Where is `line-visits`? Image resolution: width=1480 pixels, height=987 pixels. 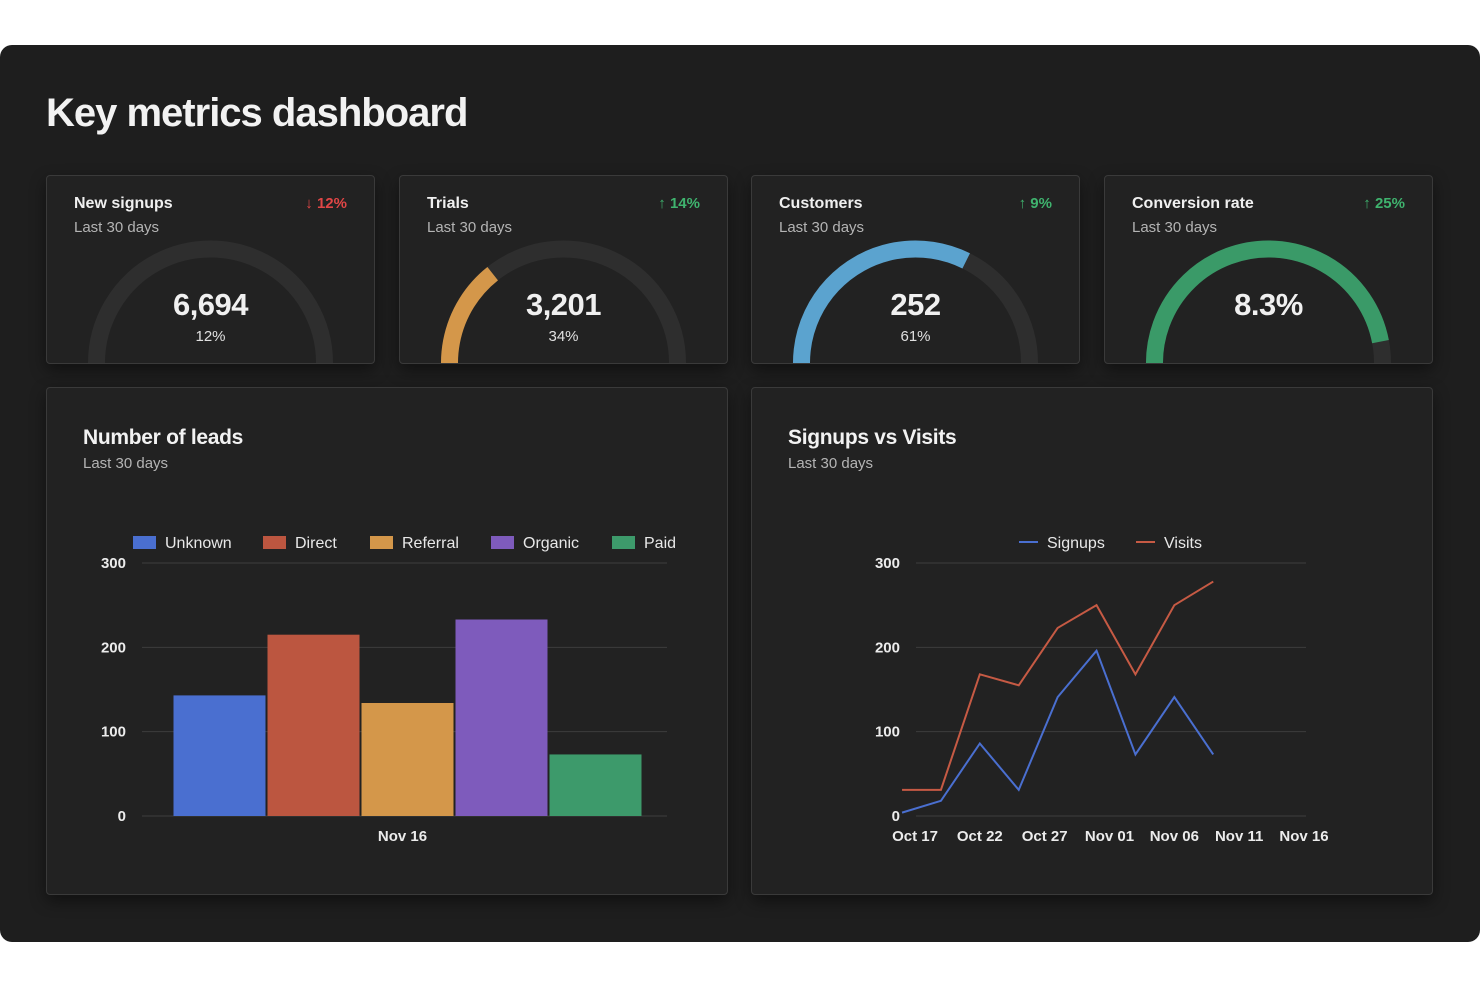 line-visits is located at coordinates (1058, 685).